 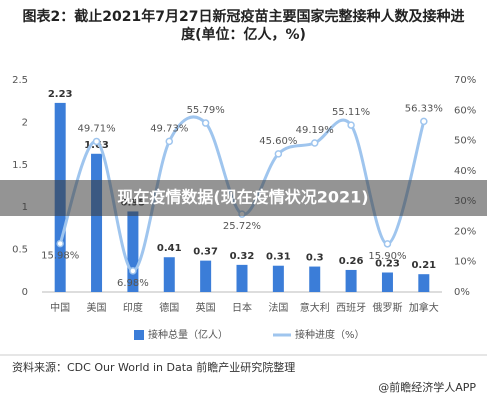 I want to click on overlay-text: 现在疫情数据(现在疫情状况2021), so click(x=242, y=197).